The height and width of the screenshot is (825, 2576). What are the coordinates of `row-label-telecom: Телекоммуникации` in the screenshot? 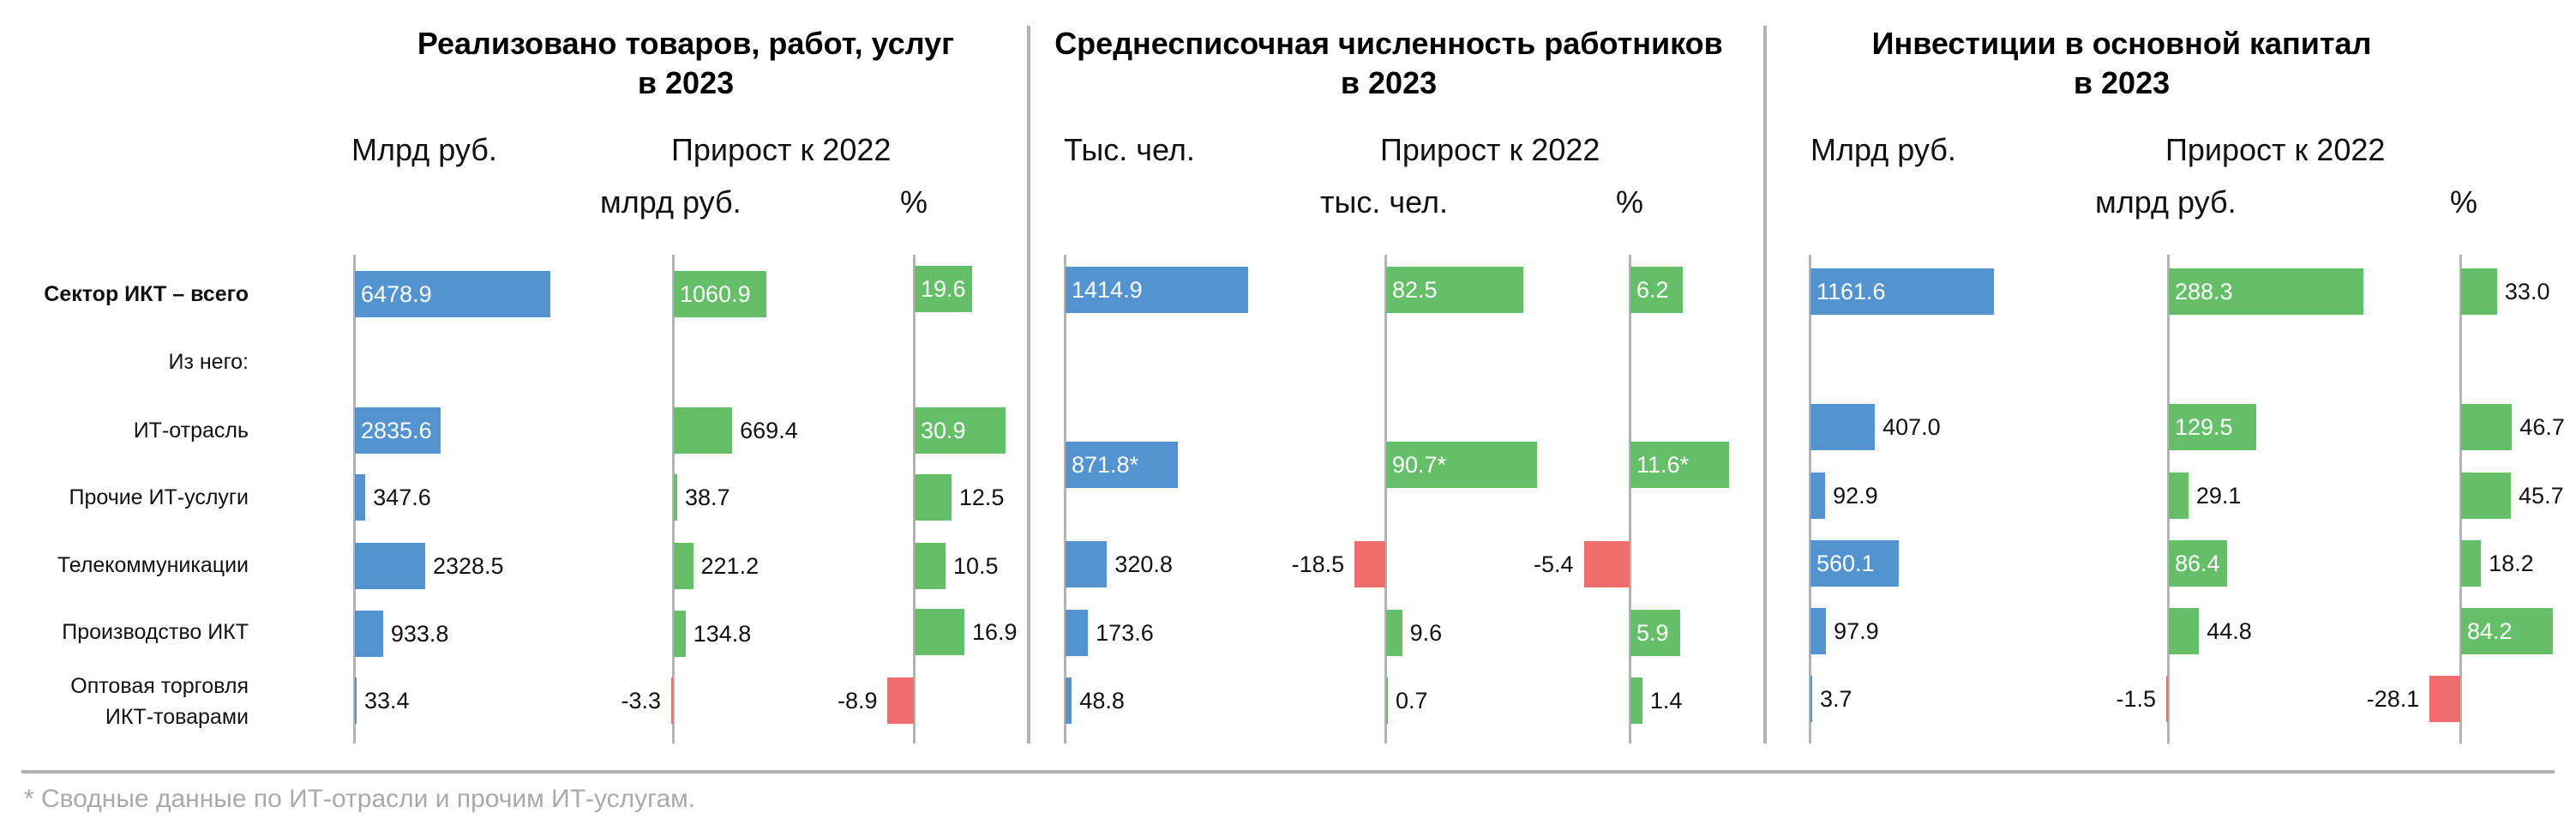 It's located at (153, 565).